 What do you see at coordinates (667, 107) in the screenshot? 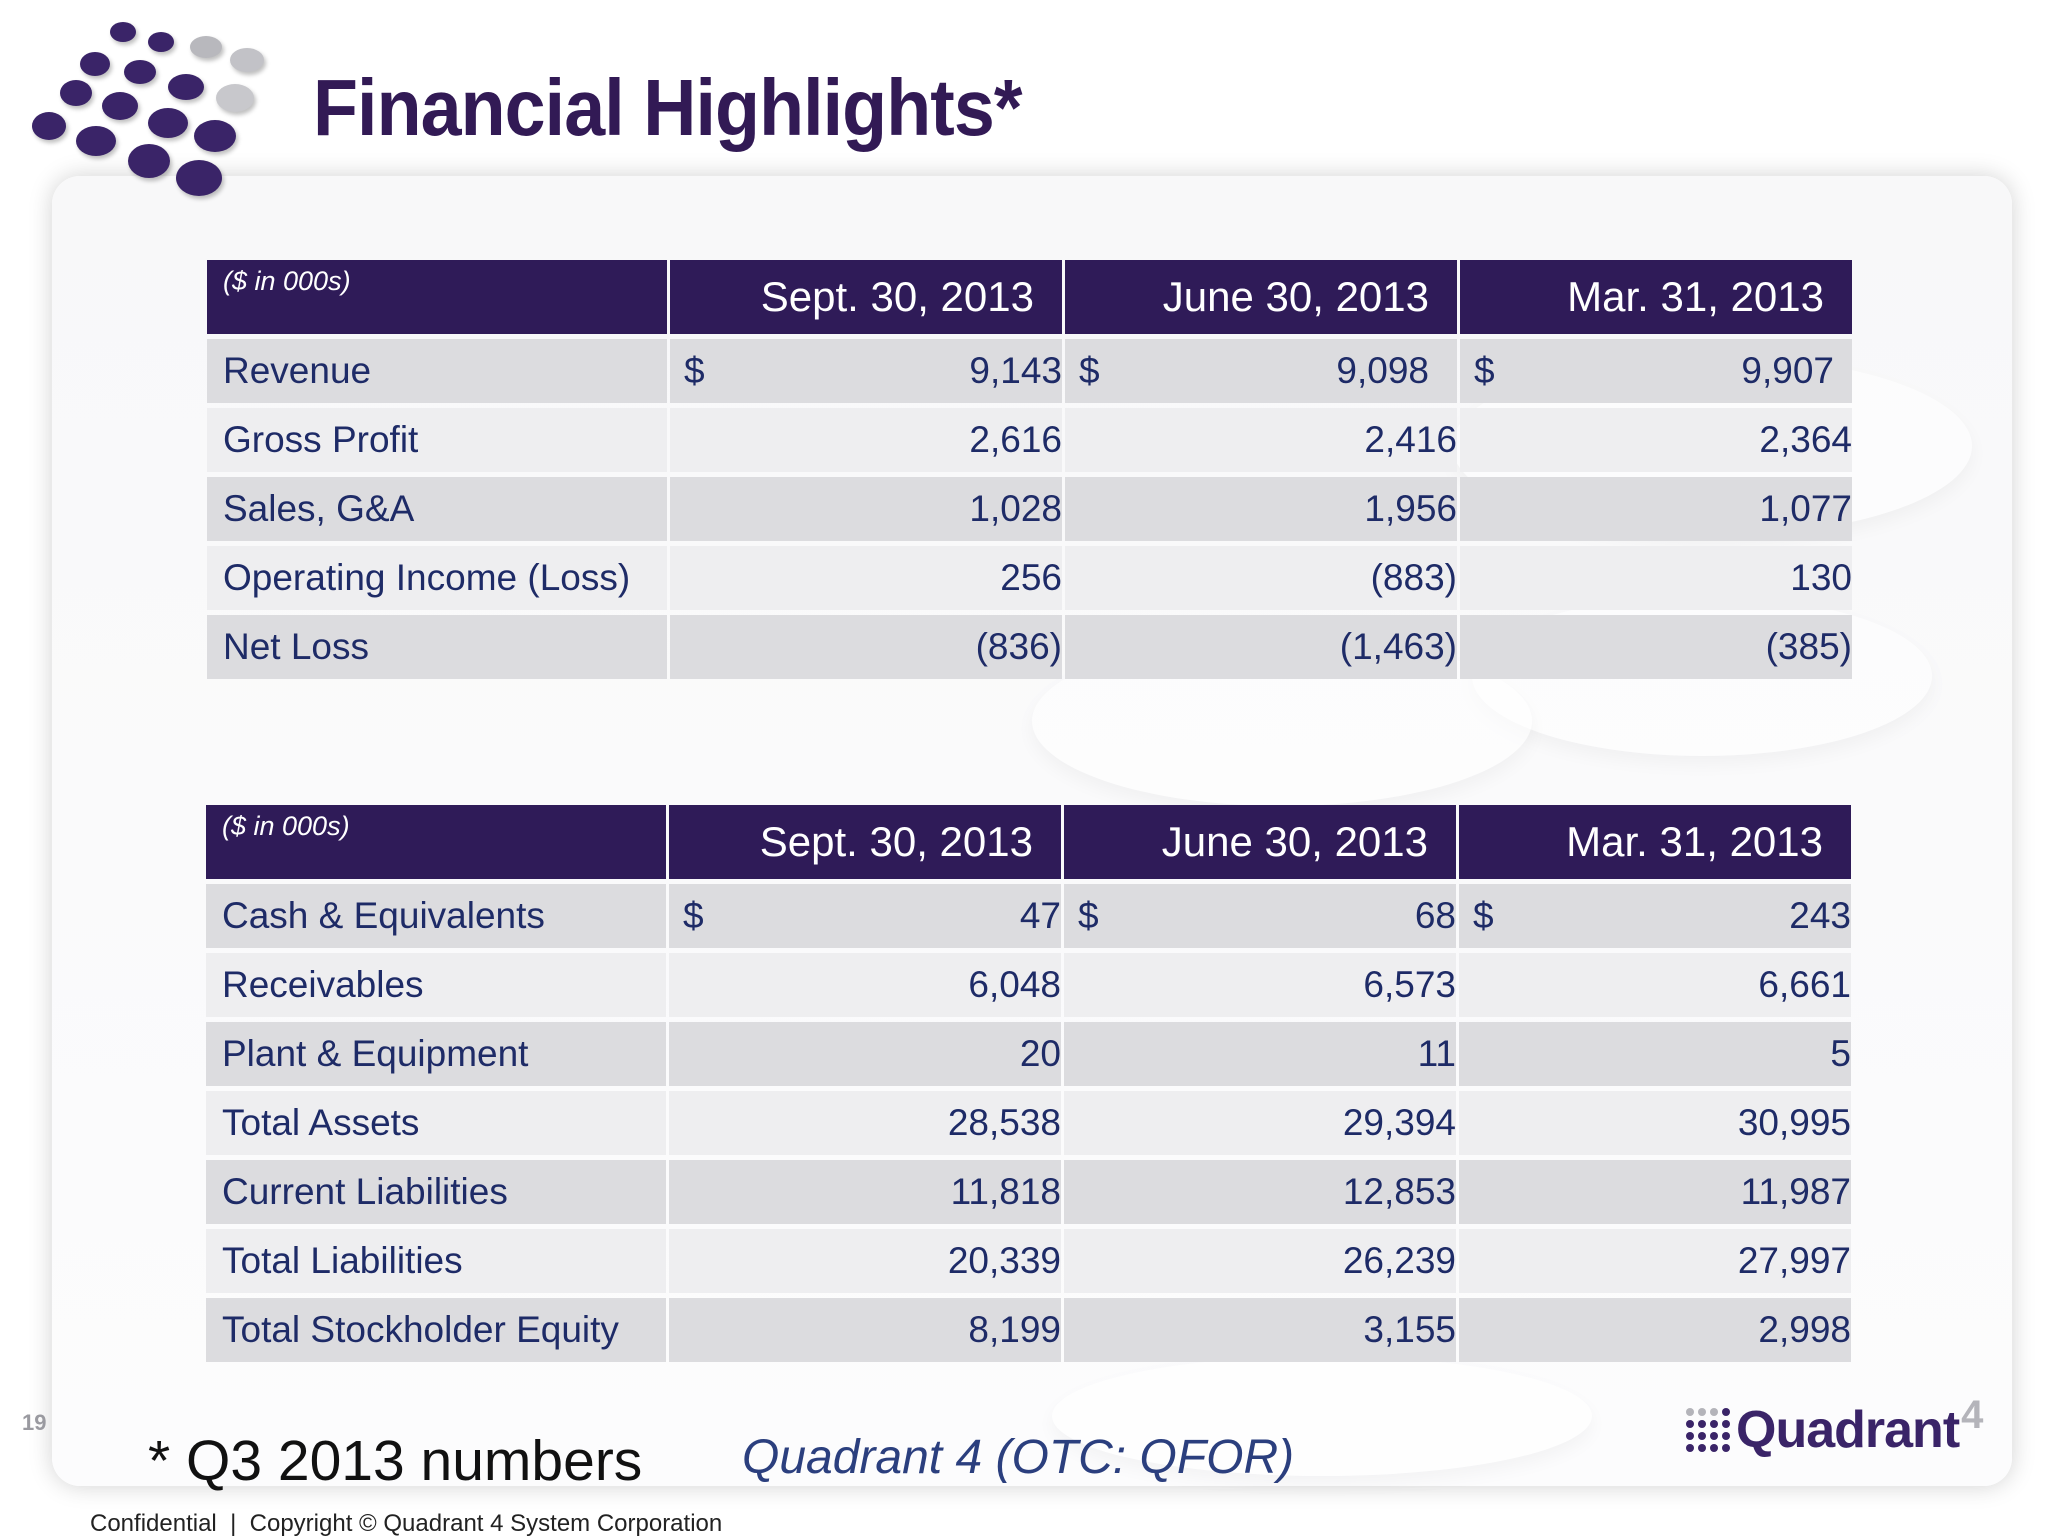
I see `page-title: Financial Highlights*` at bounding box center [667, 107].